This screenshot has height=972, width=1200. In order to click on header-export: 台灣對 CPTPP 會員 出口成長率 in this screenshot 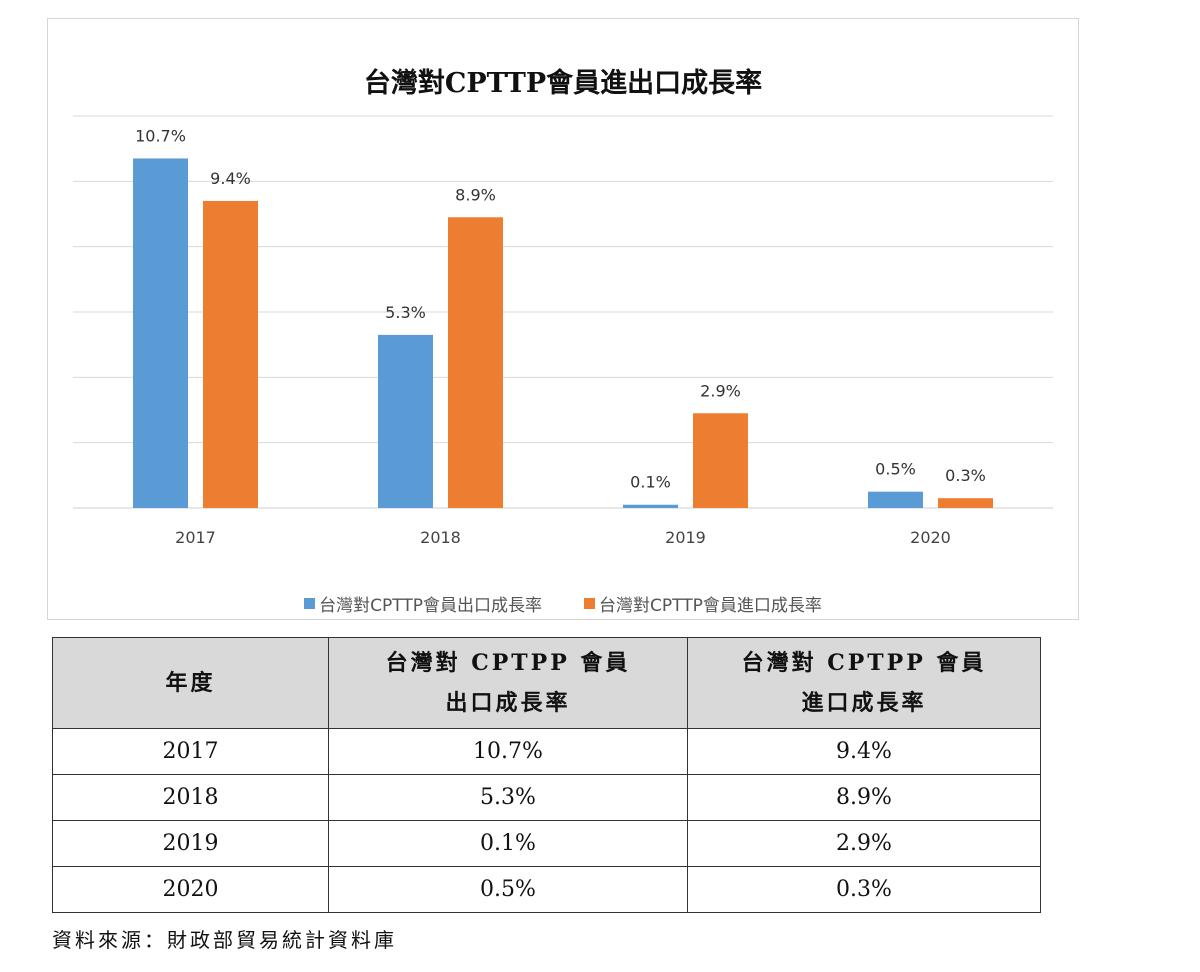, I will do `click(508, 683)`.